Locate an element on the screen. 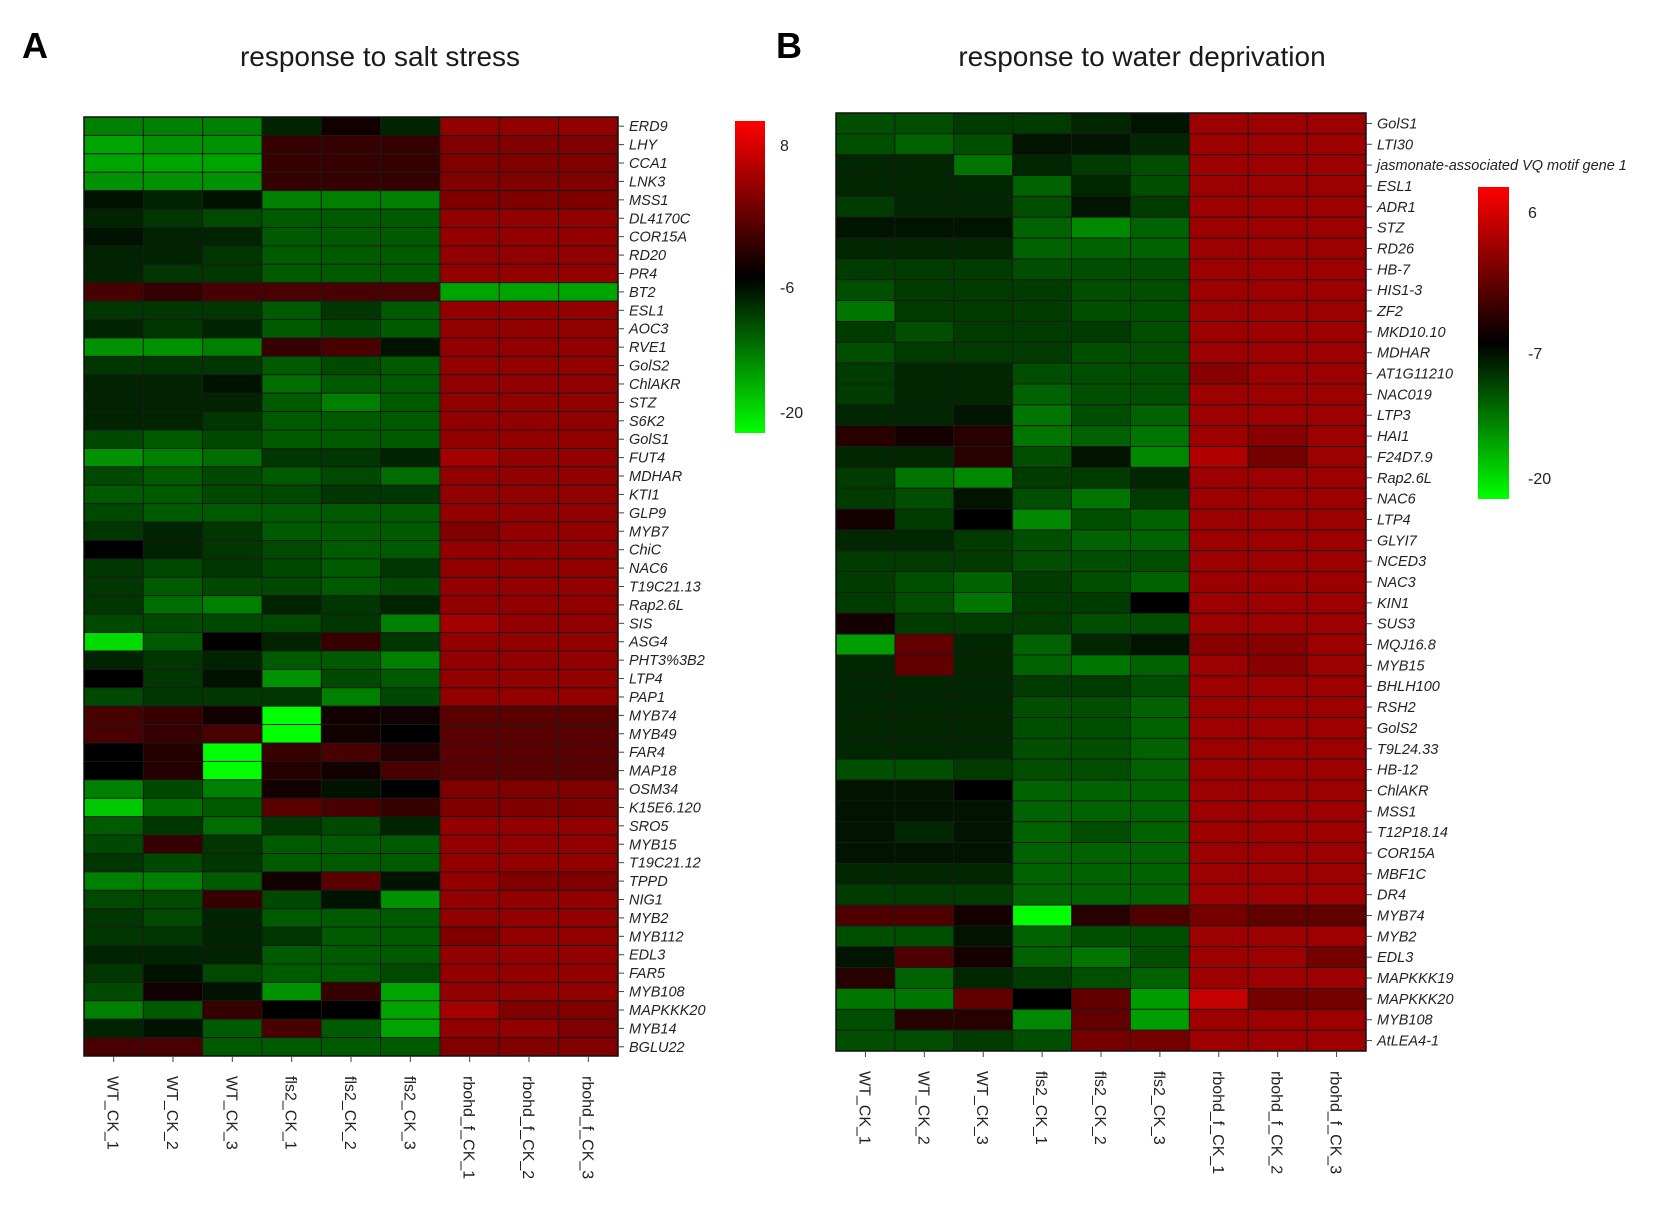 This screenshot has height=1214, width=1656. heatmap-b-cell-r35-c0 is located at coordinates (865, 853).